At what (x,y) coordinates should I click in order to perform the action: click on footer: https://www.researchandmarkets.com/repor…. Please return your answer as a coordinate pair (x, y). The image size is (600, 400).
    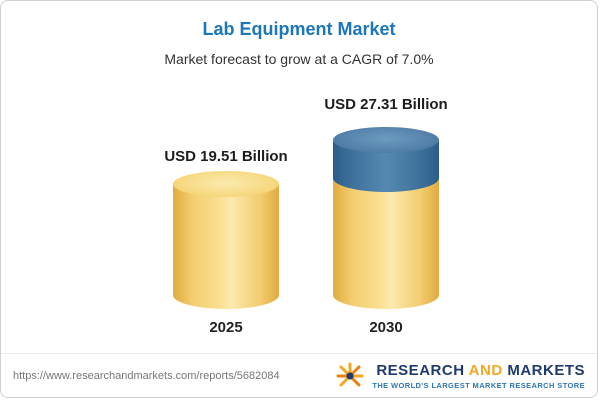
    Looking at the image, I should click on (299, 375).